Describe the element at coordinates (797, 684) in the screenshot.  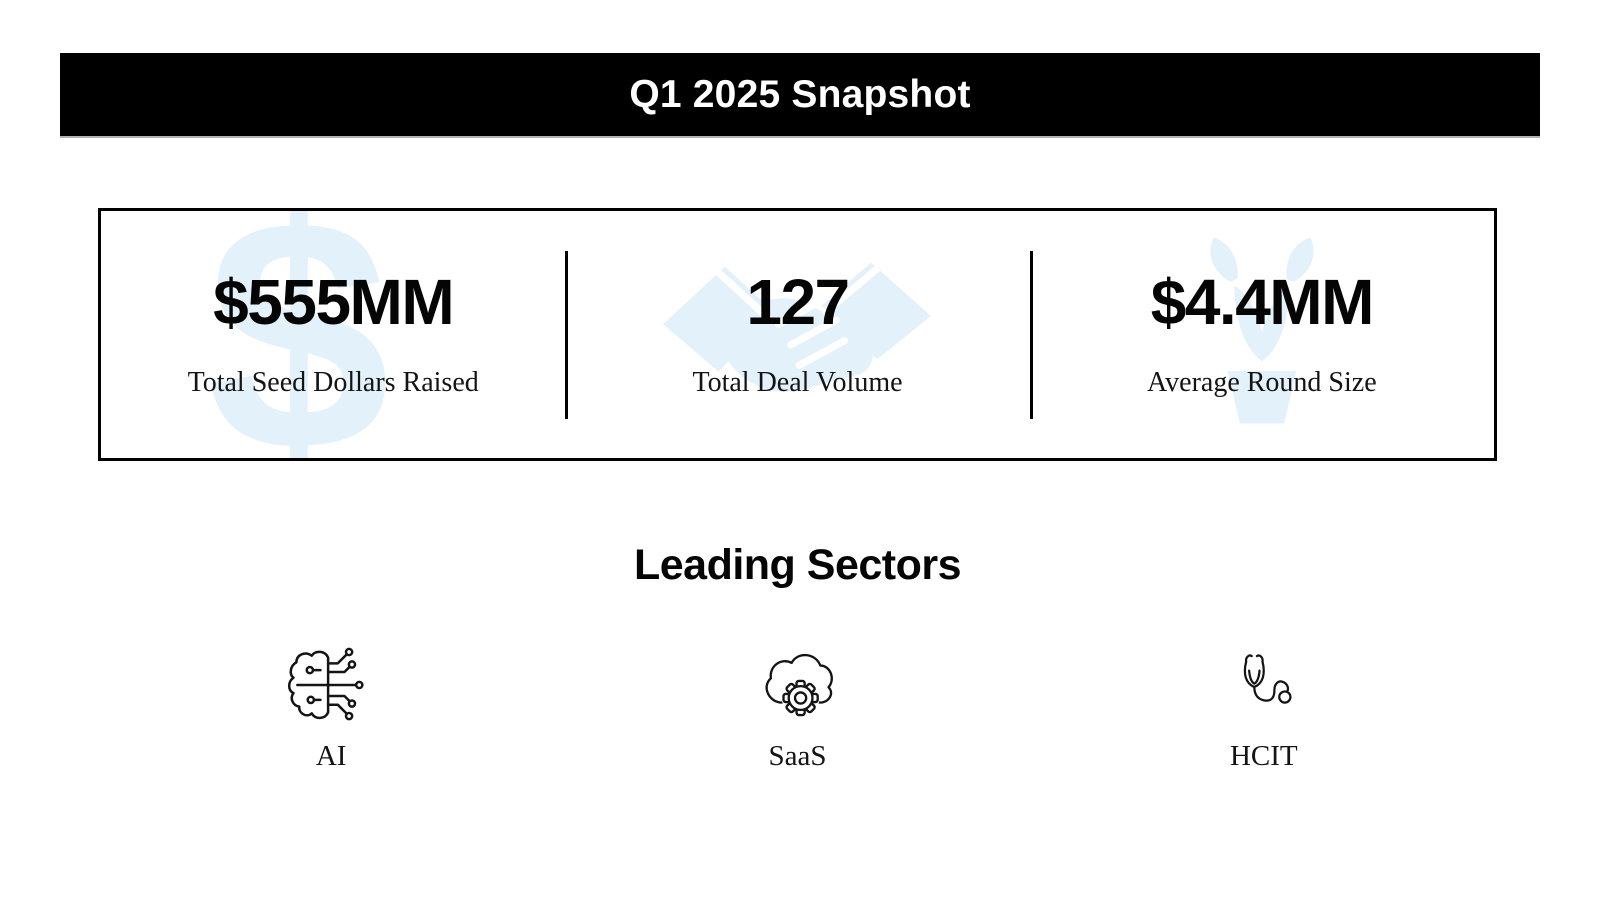
I see `cloud-gear-icon` at that location.